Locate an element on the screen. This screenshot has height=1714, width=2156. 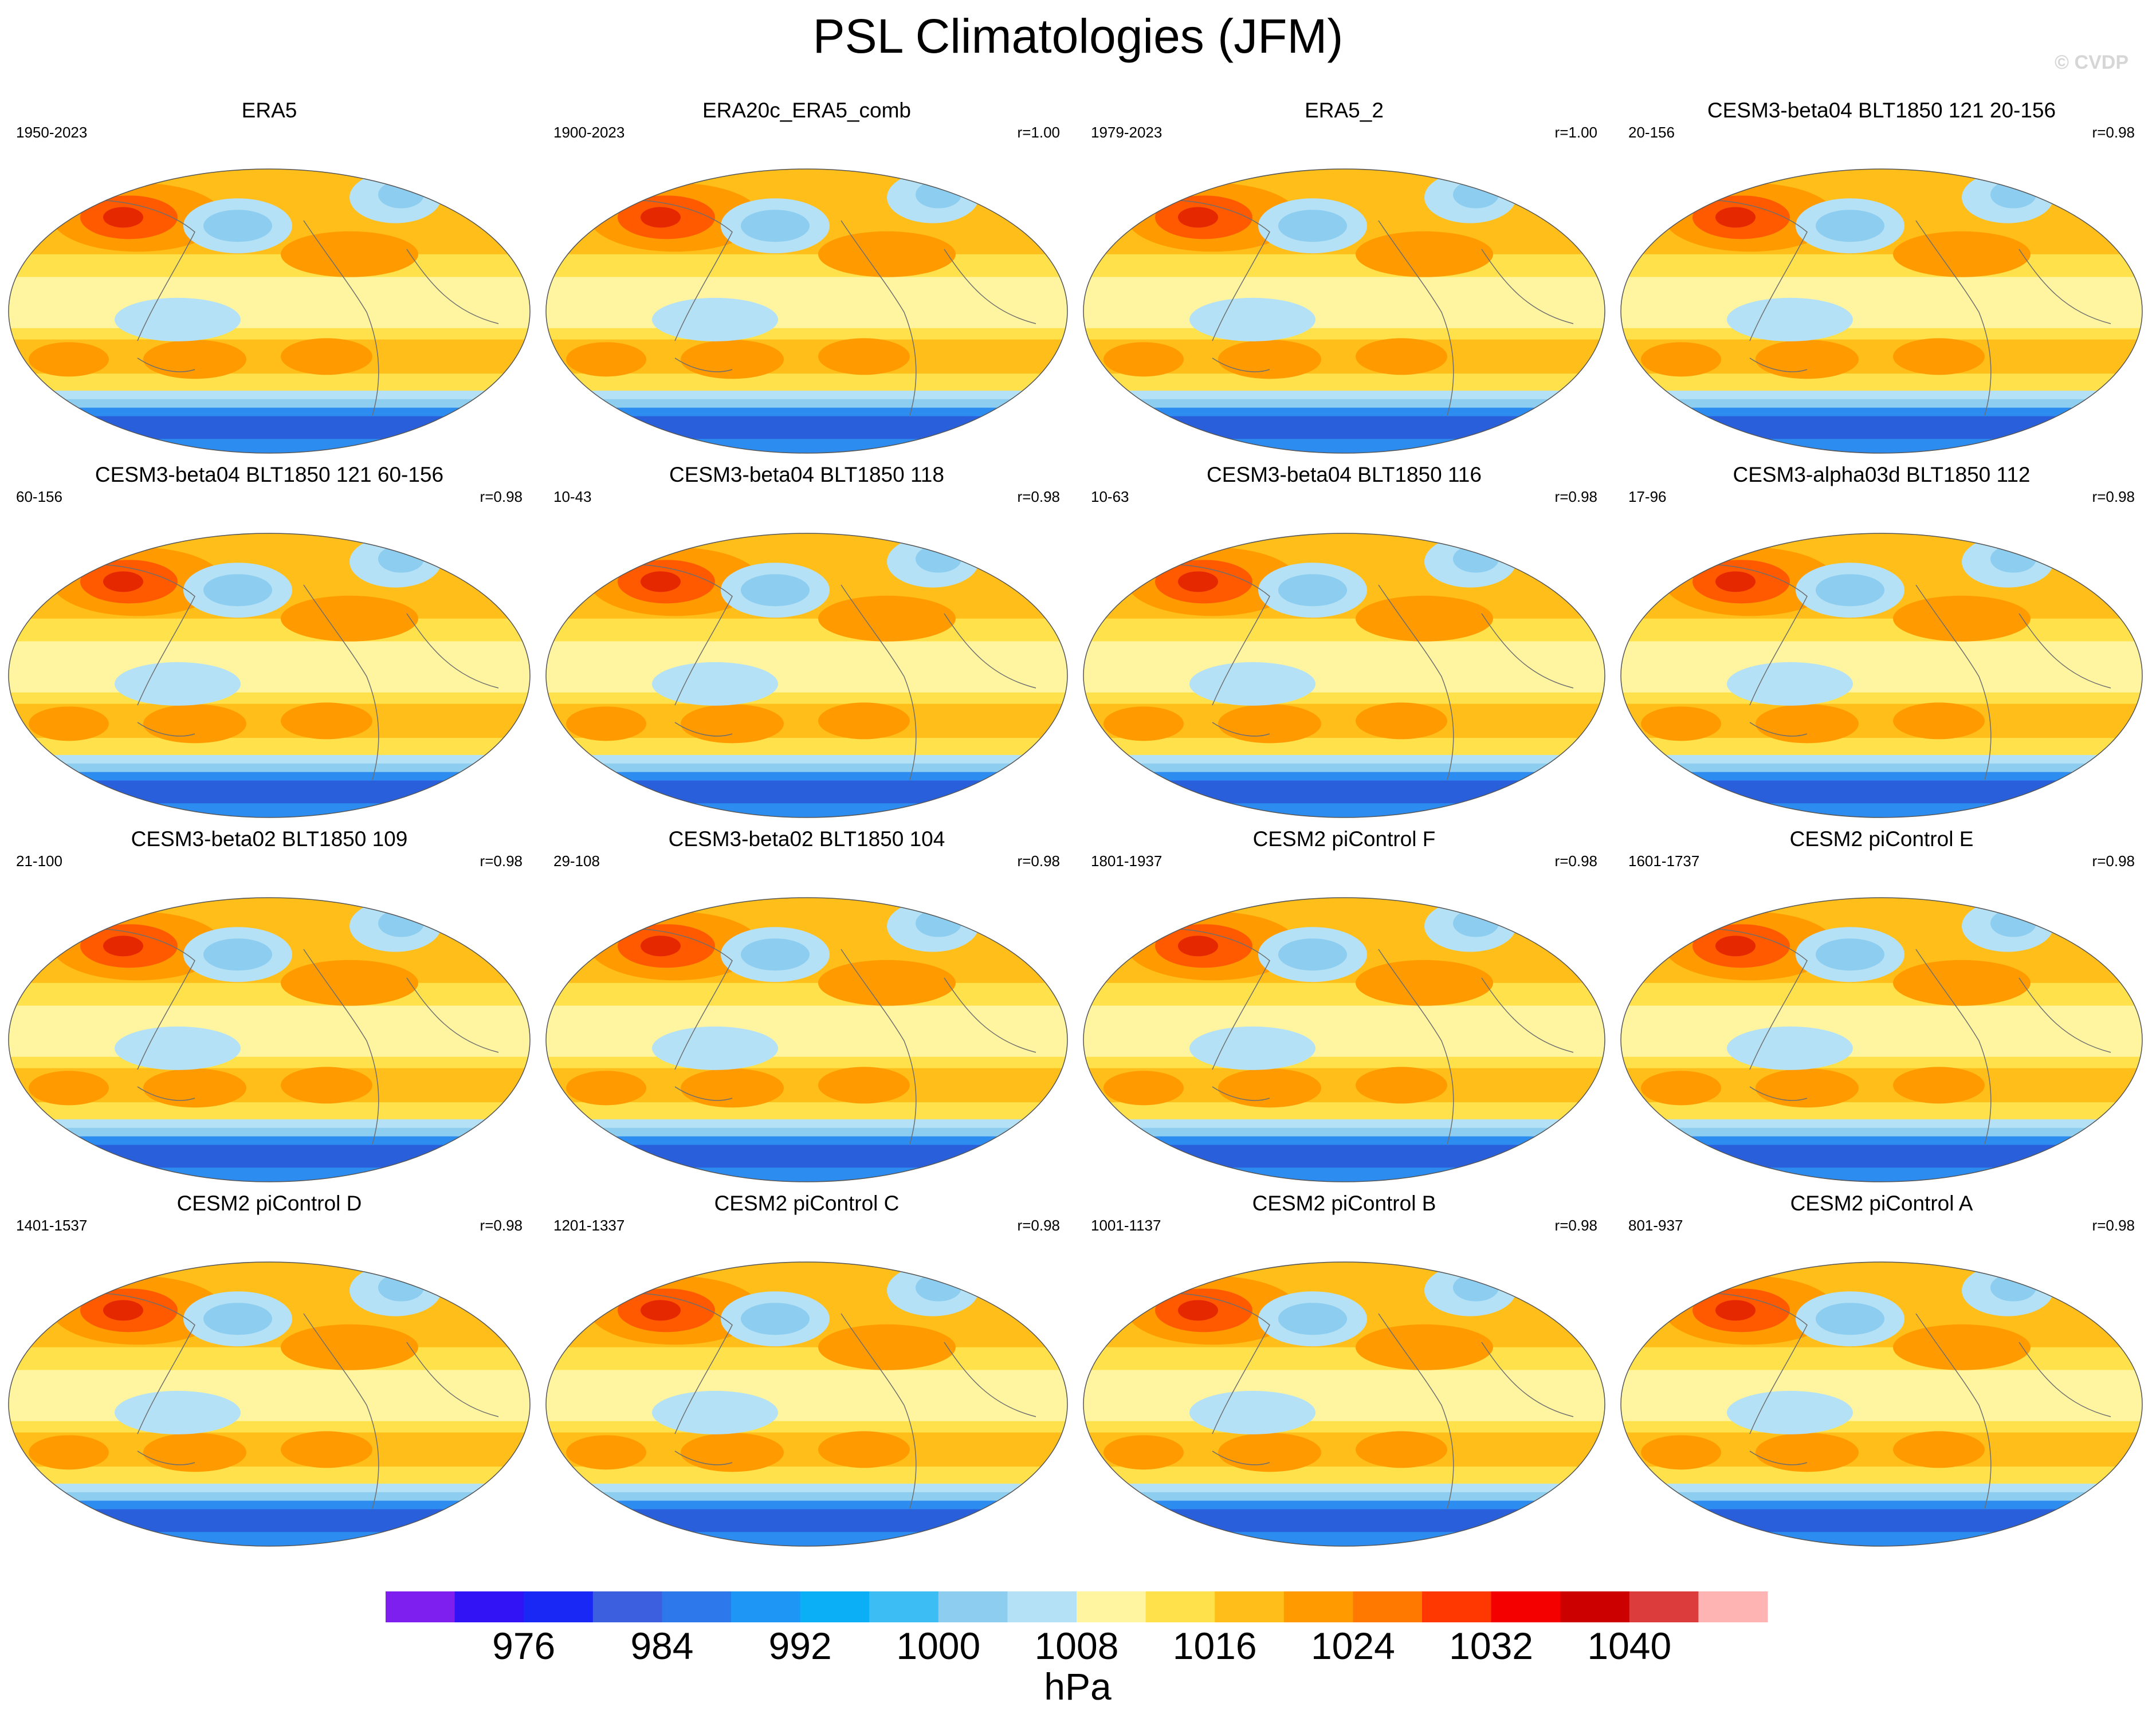
map-panel: CESM2 piControl C 1201-1337 r=0.98 is located at coordinates (806, 1369).